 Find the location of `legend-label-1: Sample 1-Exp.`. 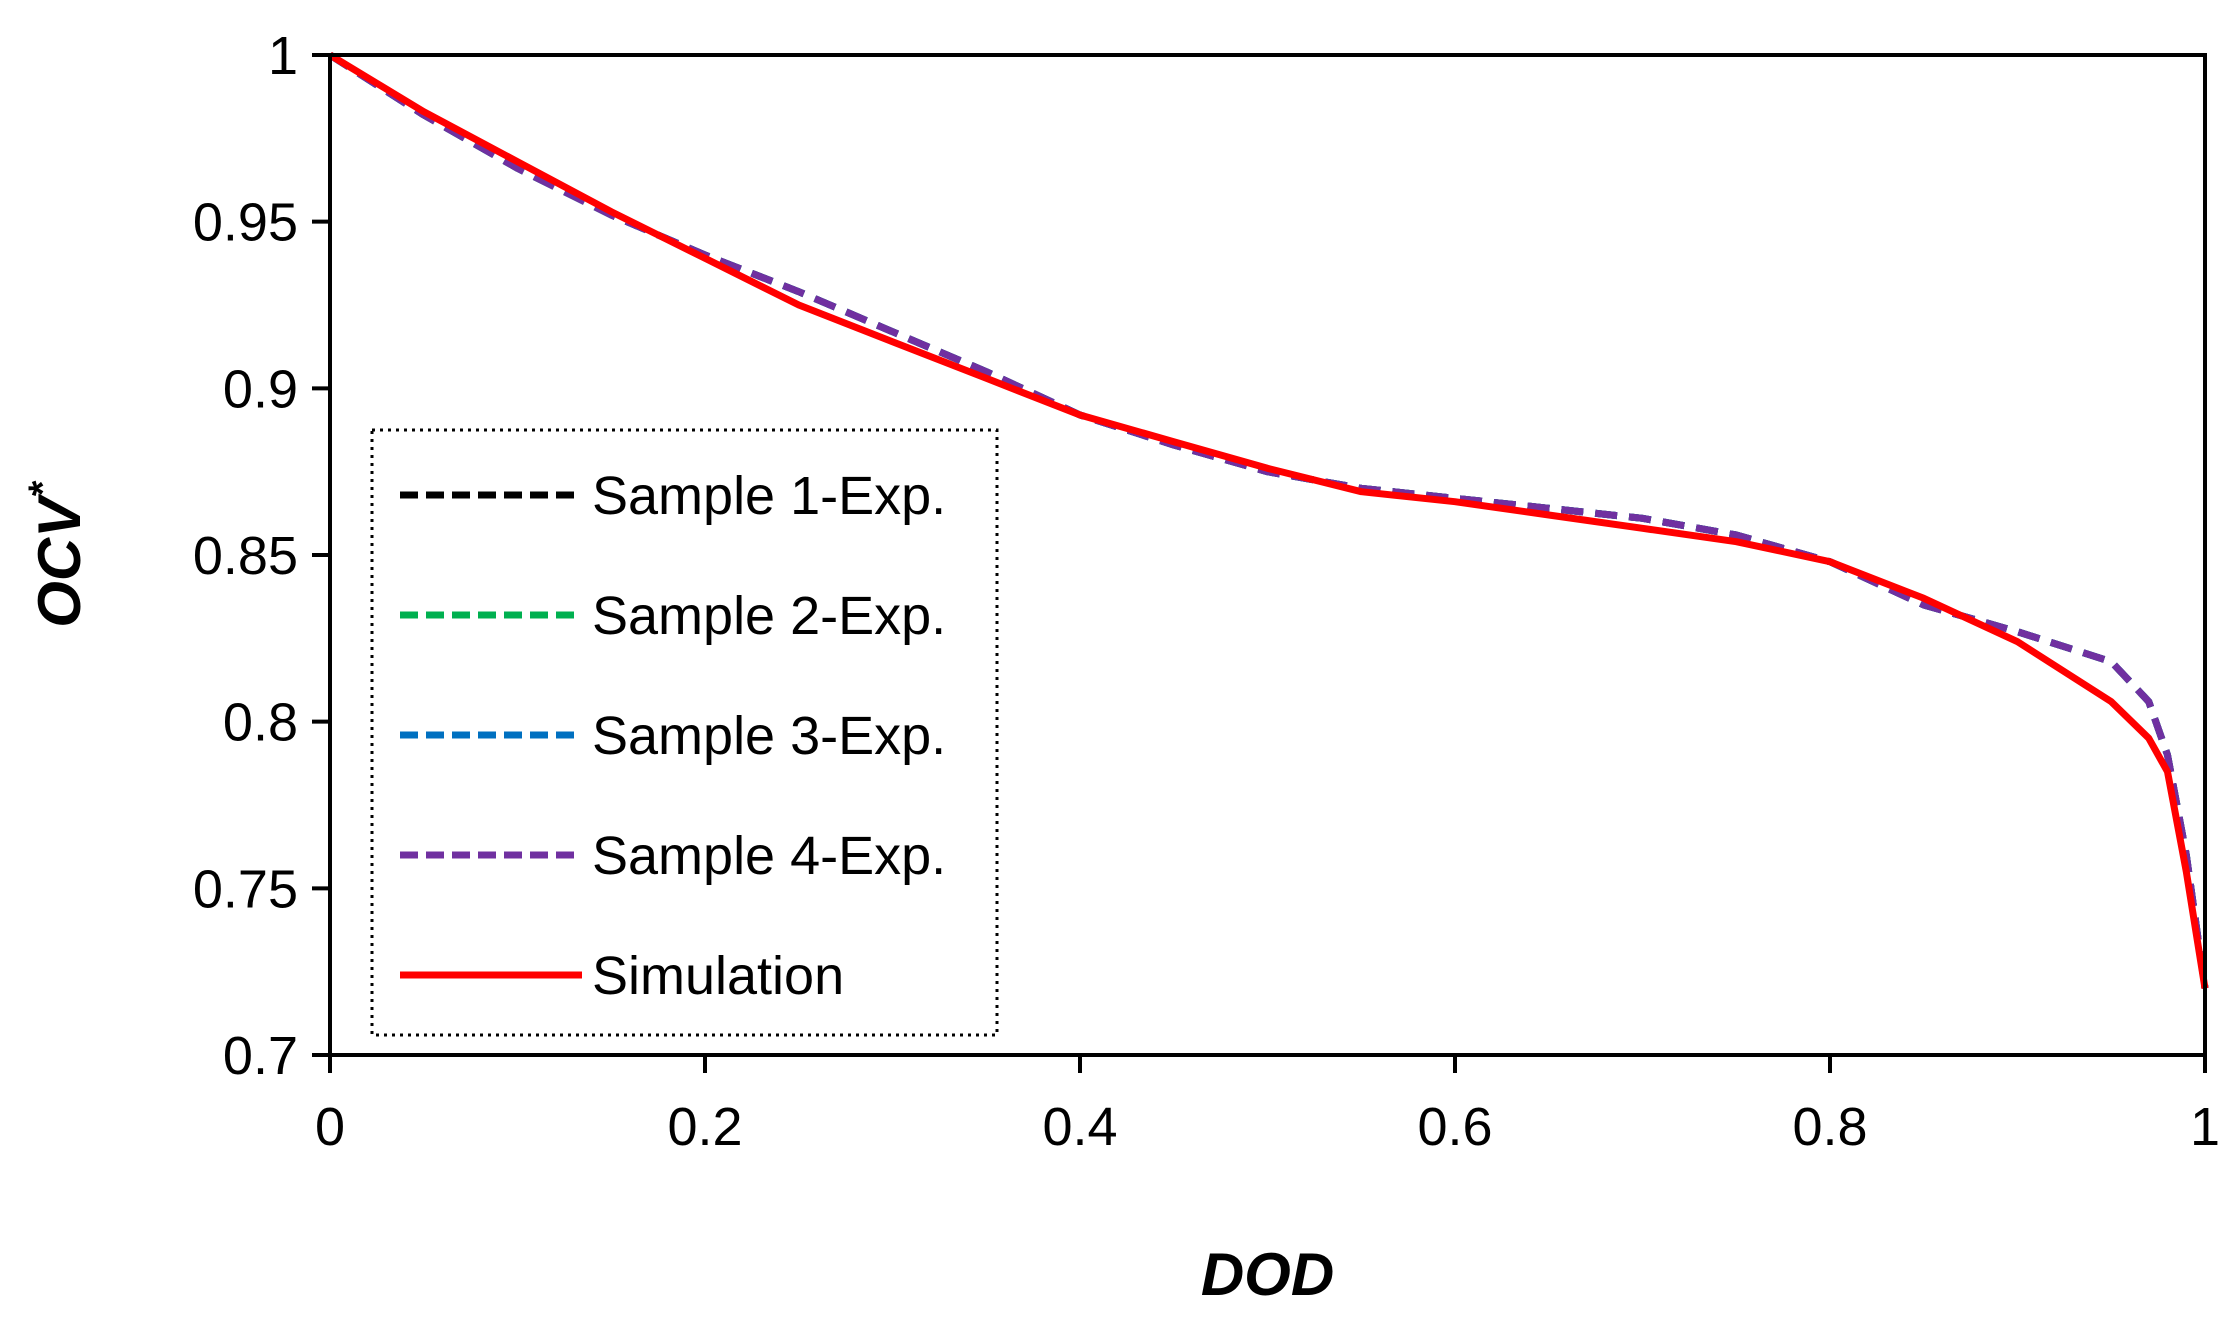

legend-label-1: Sample 1-Exp. is located at coordinates (769, 496).